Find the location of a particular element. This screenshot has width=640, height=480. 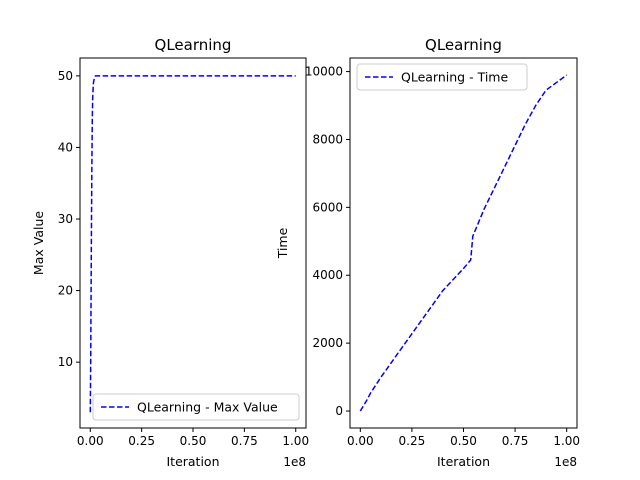

y-tick-label: 10000 is located at coordinates (324, 72).